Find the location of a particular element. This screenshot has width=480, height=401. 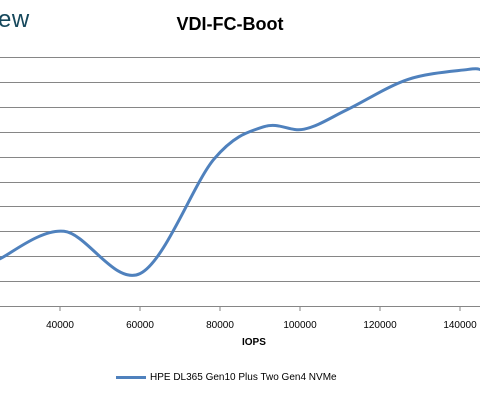

brand-logo-text: ew is located at coordinates (15, 19).